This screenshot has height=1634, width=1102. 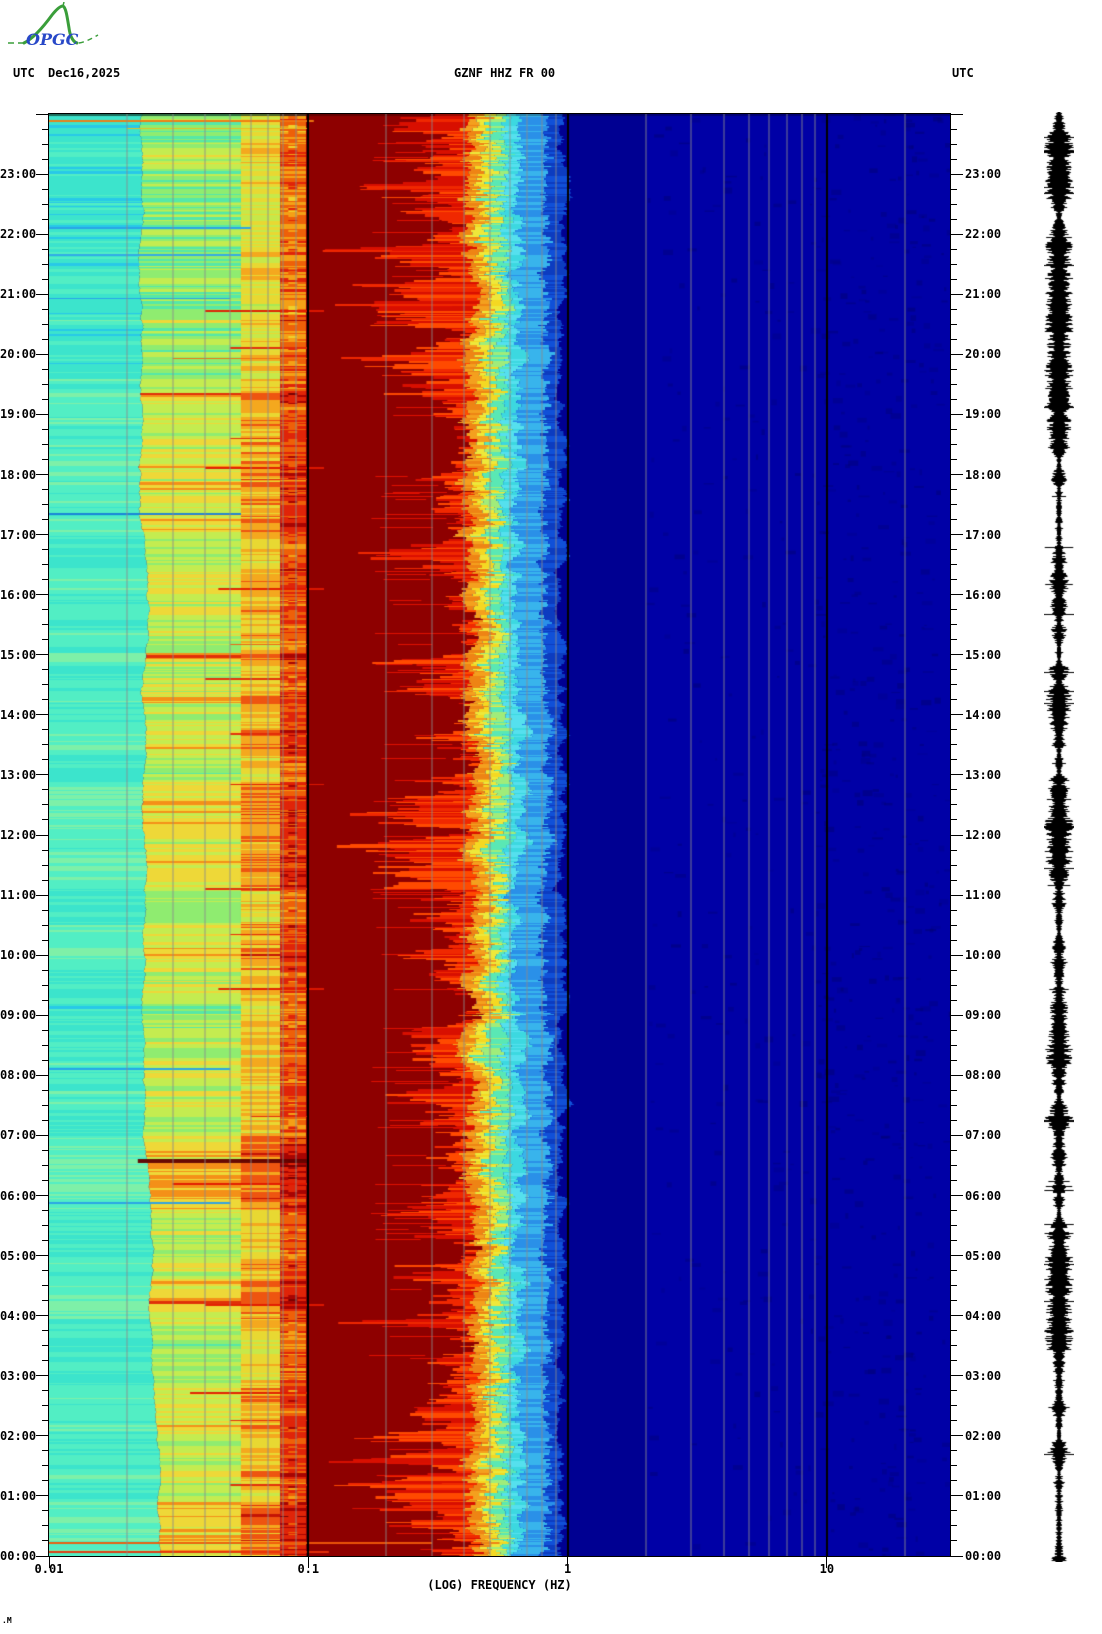 I want to click on x-axis-tick-label: 10, so click(x=827, y=1569).